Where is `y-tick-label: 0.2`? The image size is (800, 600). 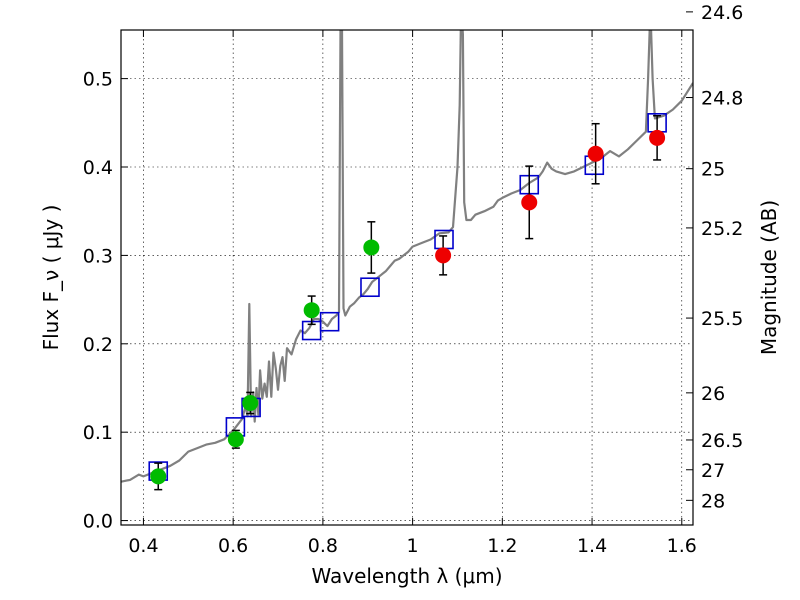
y-tick-label: 0.2 is located at coordinates (98, 345).